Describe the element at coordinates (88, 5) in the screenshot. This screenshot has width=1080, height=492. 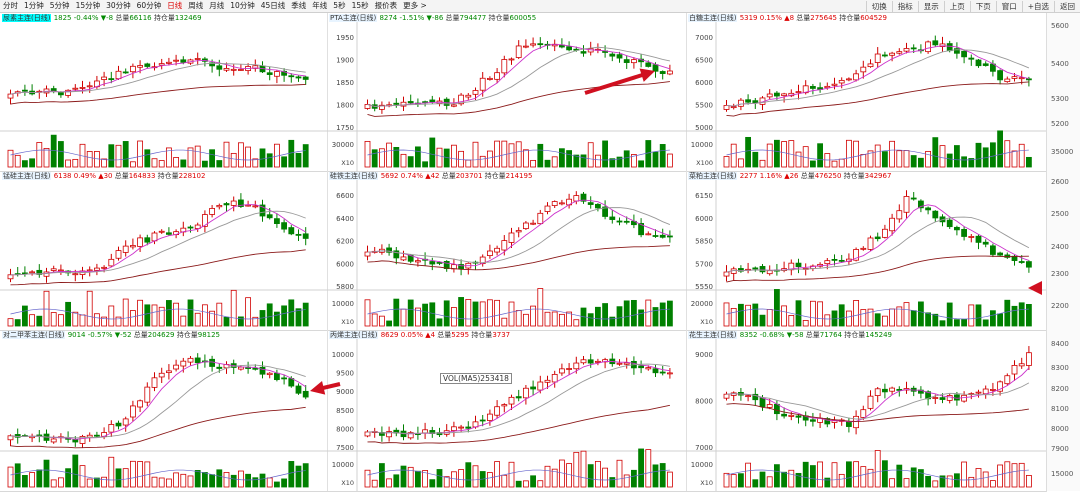
I see `period-tab-3: 15分钟` at that location.